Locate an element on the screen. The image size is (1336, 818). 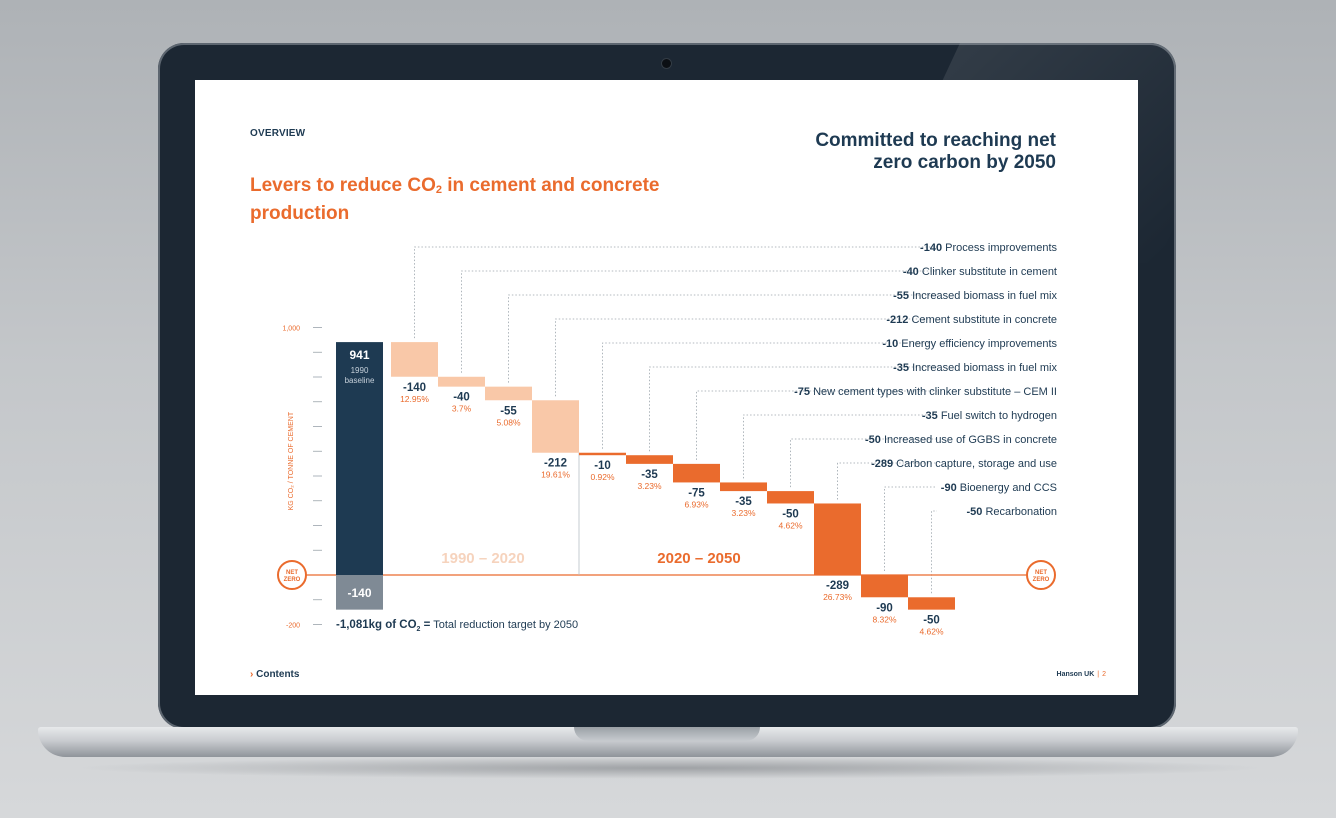
footer: Hanson UK | 2 is located at coordinates (1081, 674).